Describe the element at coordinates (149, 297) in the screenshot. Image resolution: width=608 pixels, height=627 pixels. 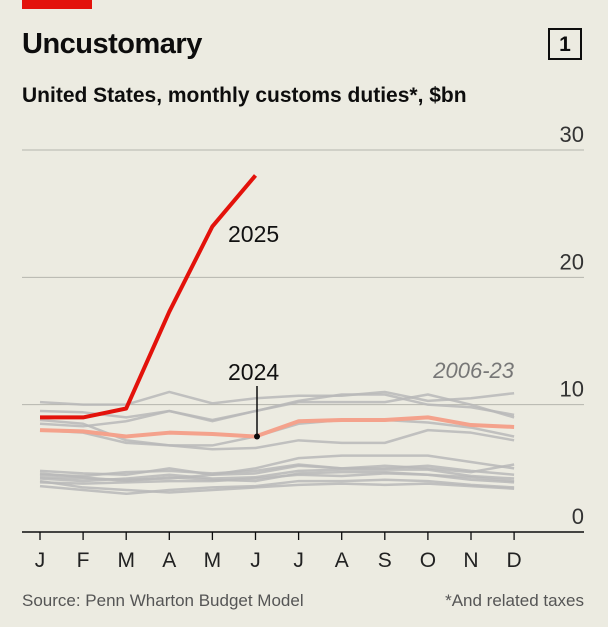
I see `line-2025` at that location.